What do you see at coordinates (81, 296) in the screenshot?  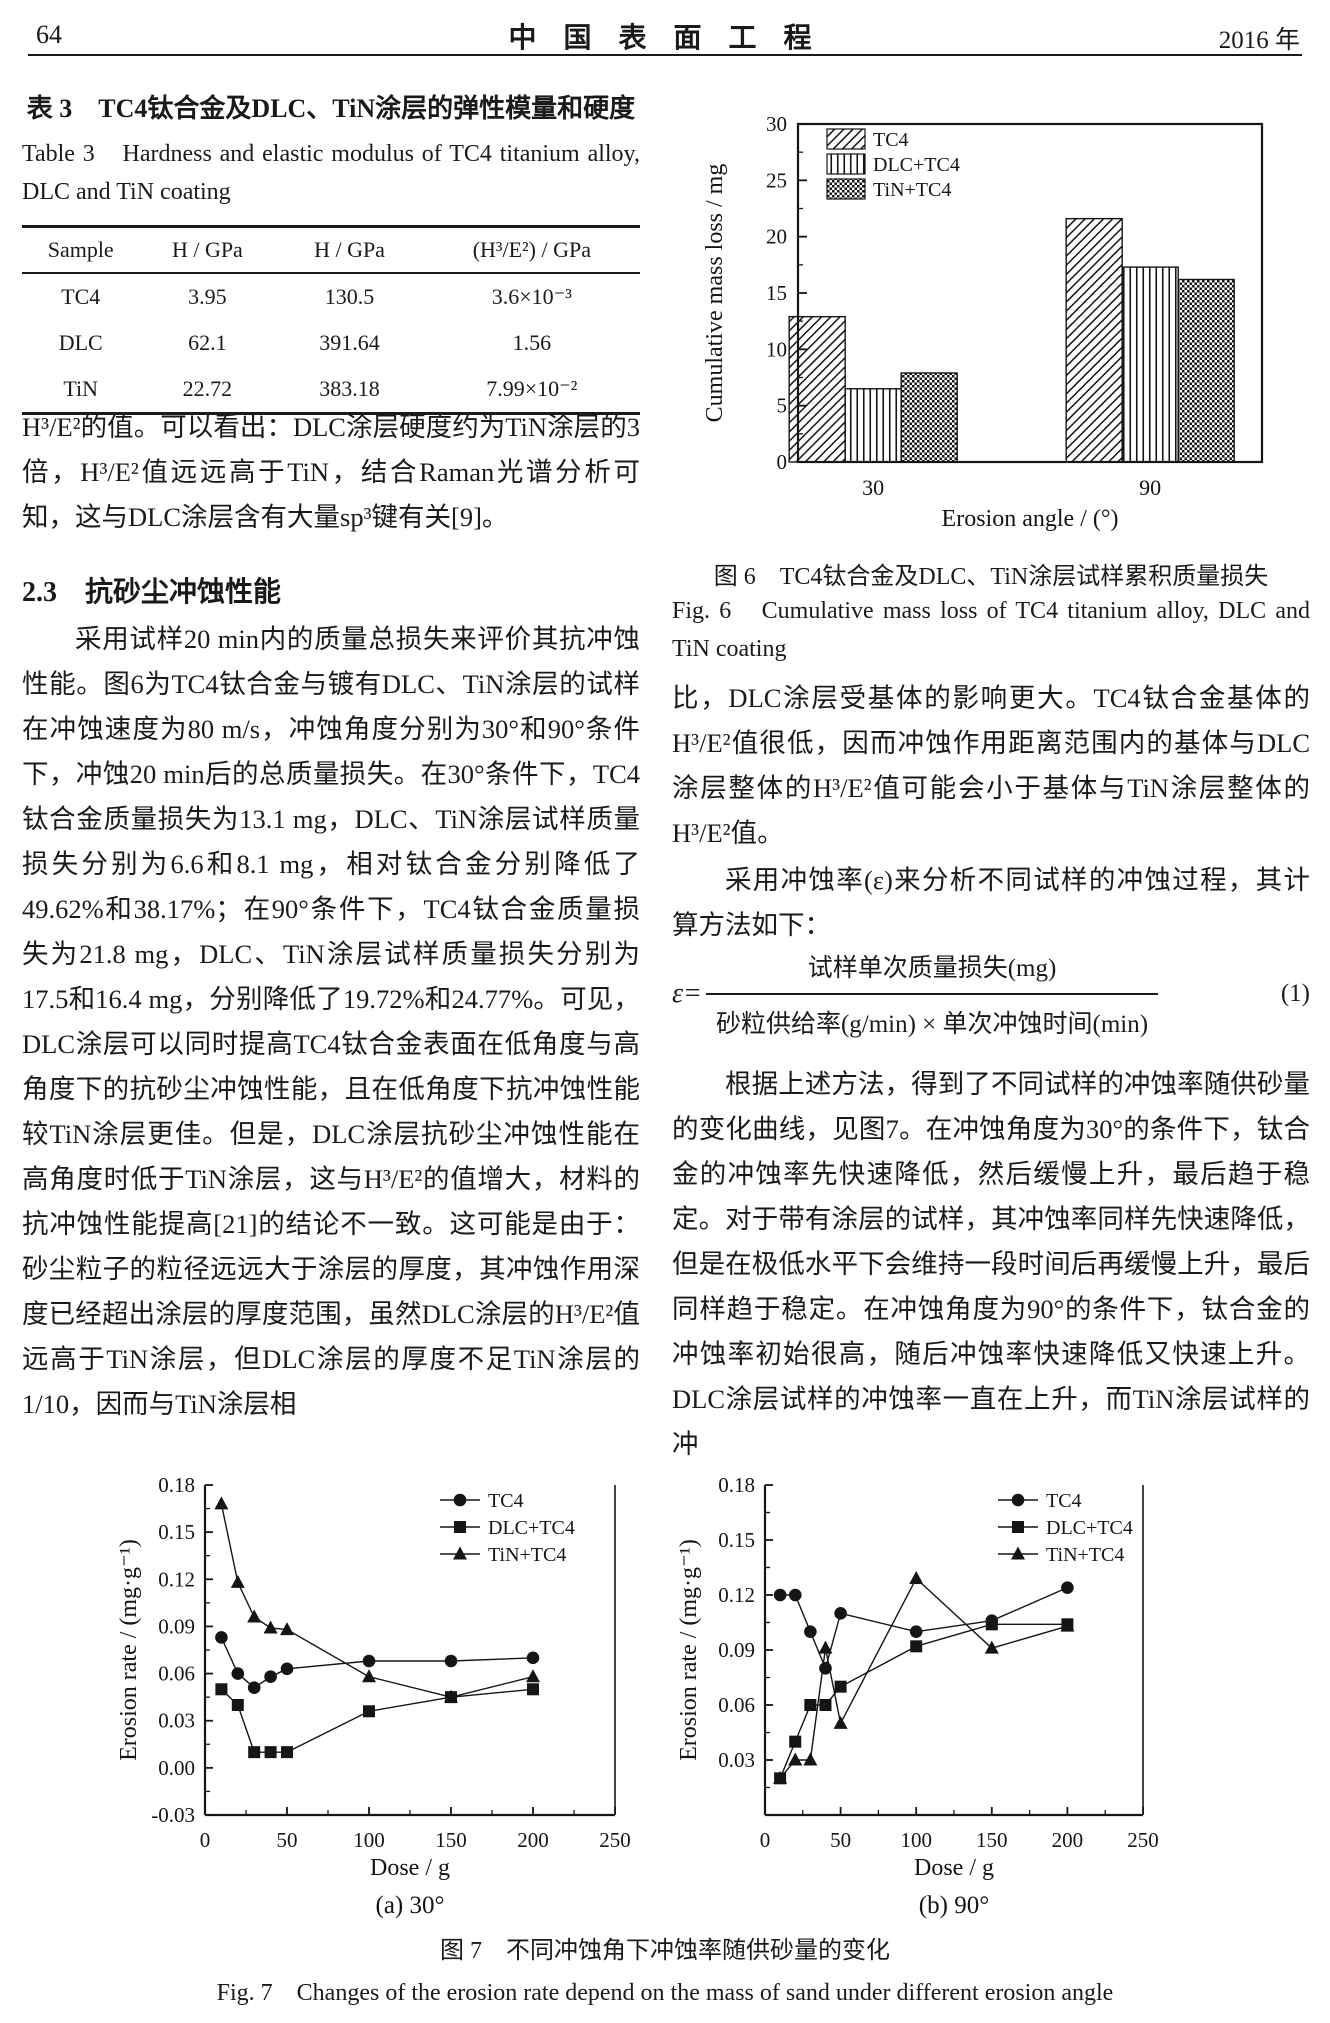 I see `table3-cell: TC4` at bounding box center [81, 296].